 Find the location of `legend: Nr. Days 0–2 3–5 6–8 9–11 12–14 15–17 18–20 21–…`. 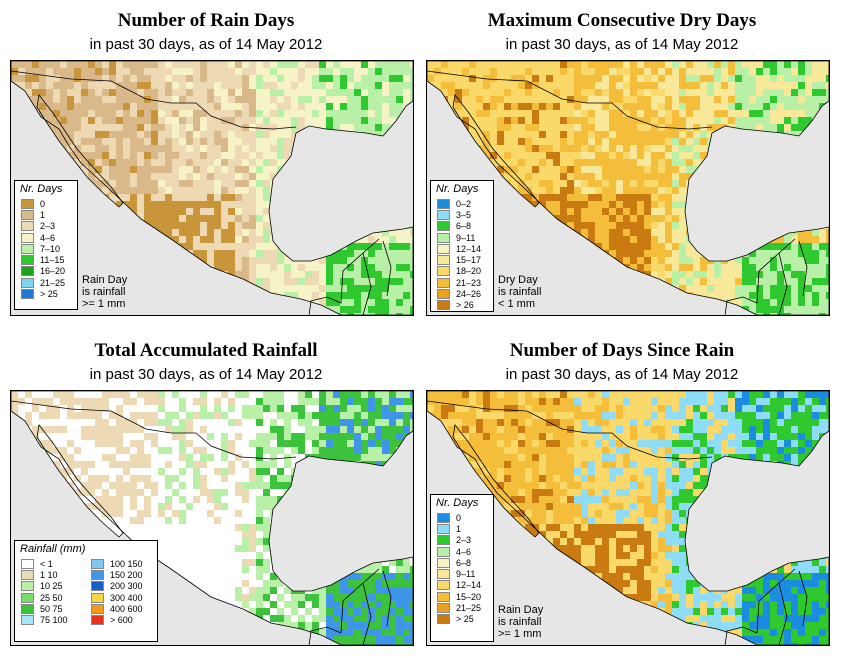

legend: Nr. Days 0–2 3–5 6–8 9–11 12–14 15–17 18–20 21–… is located at coordinates (462, 246).